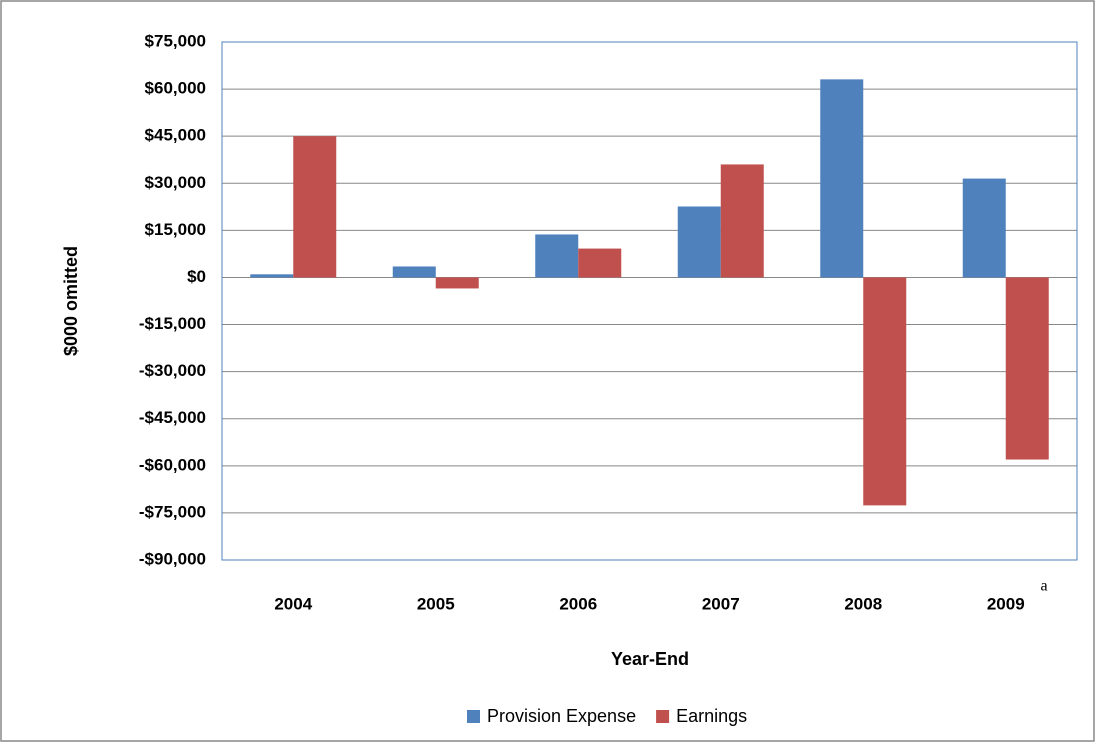  I want to click on y-tick-label: $60,000, so click(175, 88).